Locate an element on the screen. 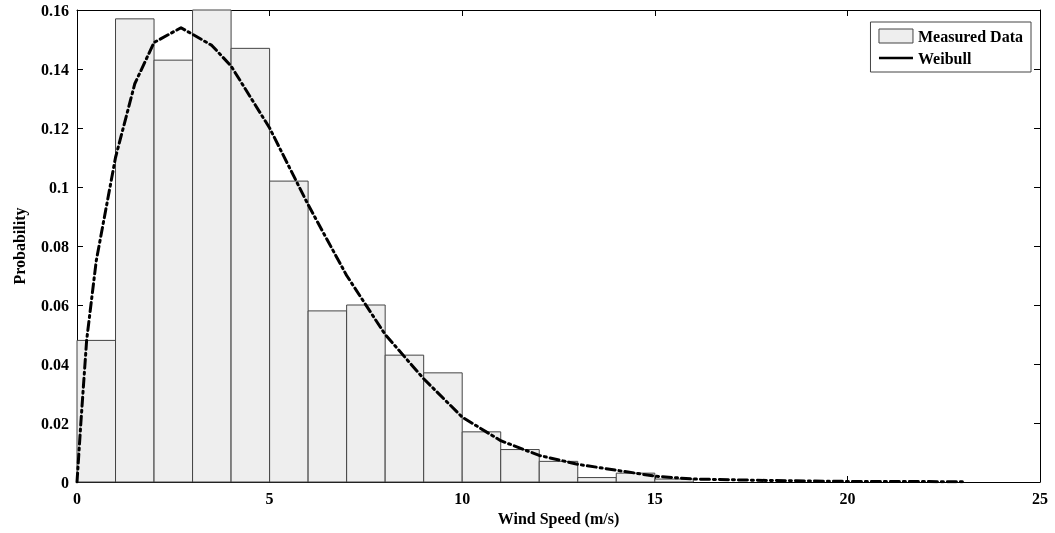 The height and width of the screenshot is (533, 1055). x-tick-label: 5 is located at coordinates (269, 498).